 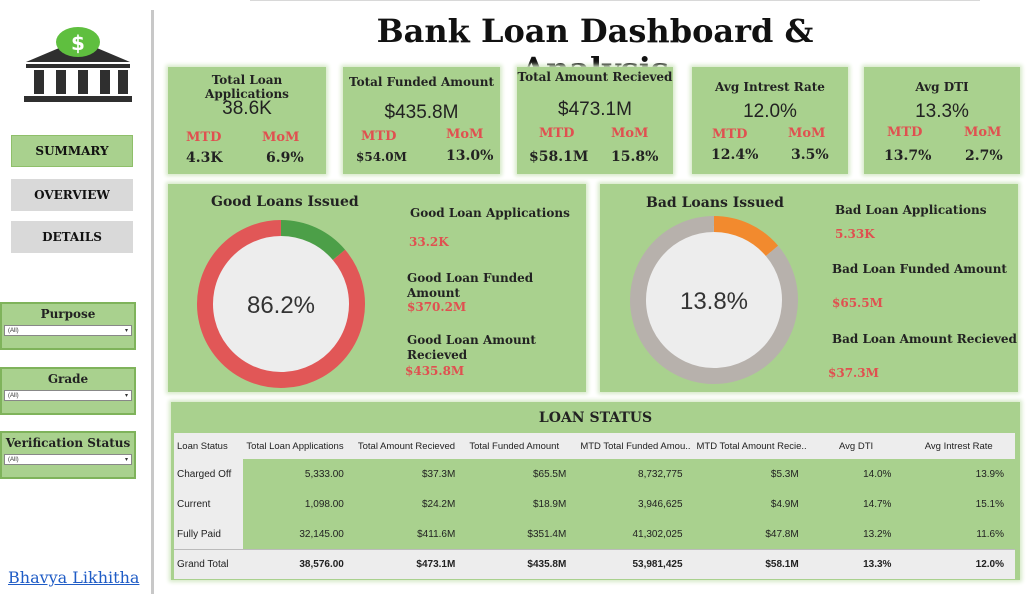 What do you see at coordinates (72, 151) in the screenshot?
I see `nav-summary-button: SUMMARY` at bounding box center [72, 151].